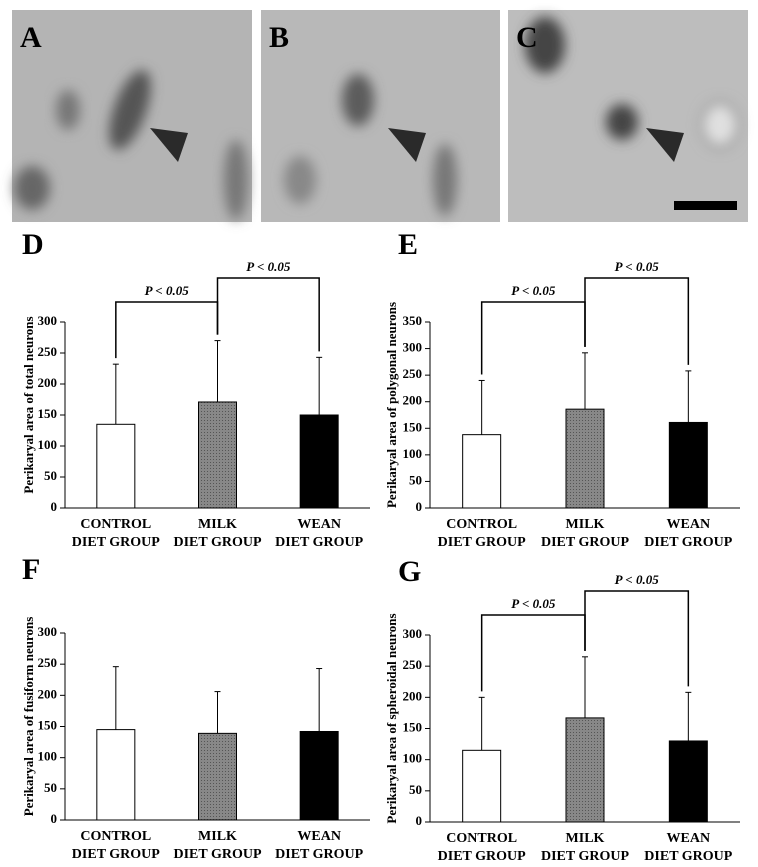 The width and height of the screenshot is (758, 867). What do you see at coordinates (391, 718) in the screenshot?
I see `y-axis-label: Perikaryal area of spheroidal neurons` at bounding box center [391, 718].